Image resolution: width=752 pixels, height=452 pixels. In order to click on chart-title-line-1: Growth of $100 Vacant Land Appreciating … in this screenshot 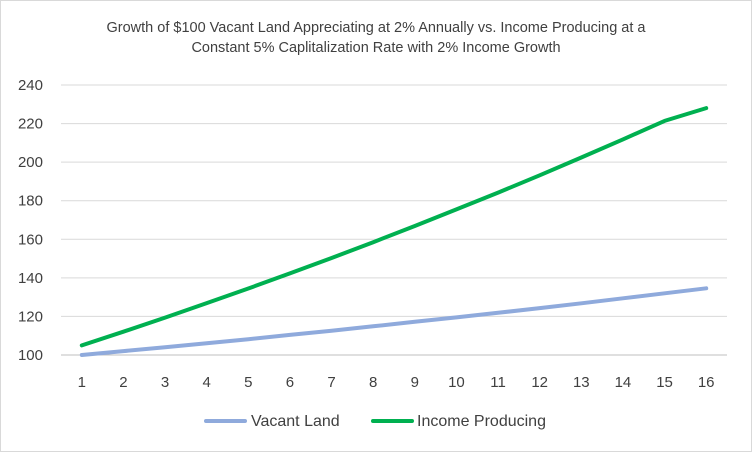, I will do `click(376, 28)`.